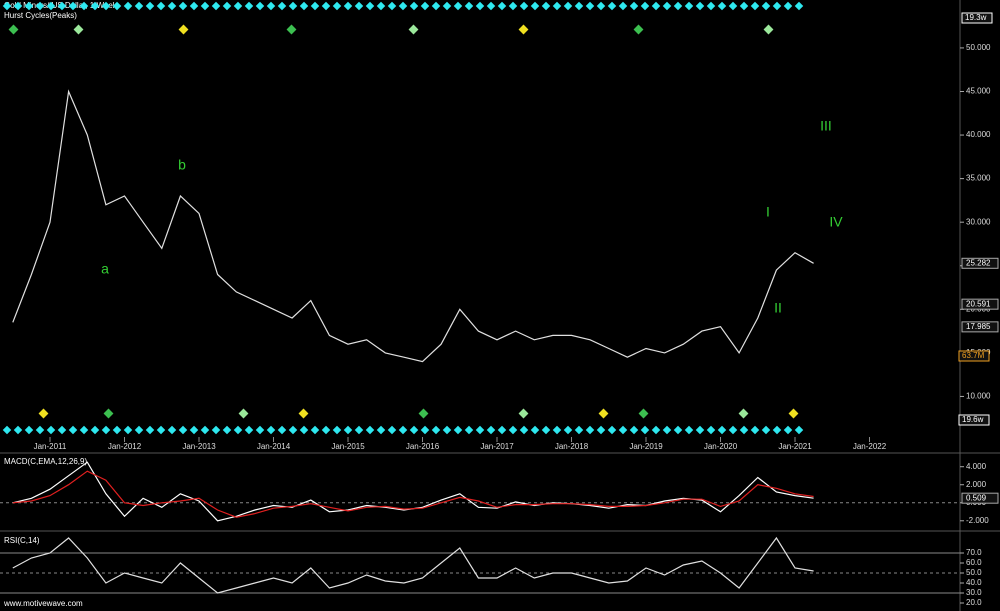 This screenshot has width=1000, height=611. Describe the element at coordinates (978, 396) in the screenshot. I see `y-tick-label: 10.000` at that location.